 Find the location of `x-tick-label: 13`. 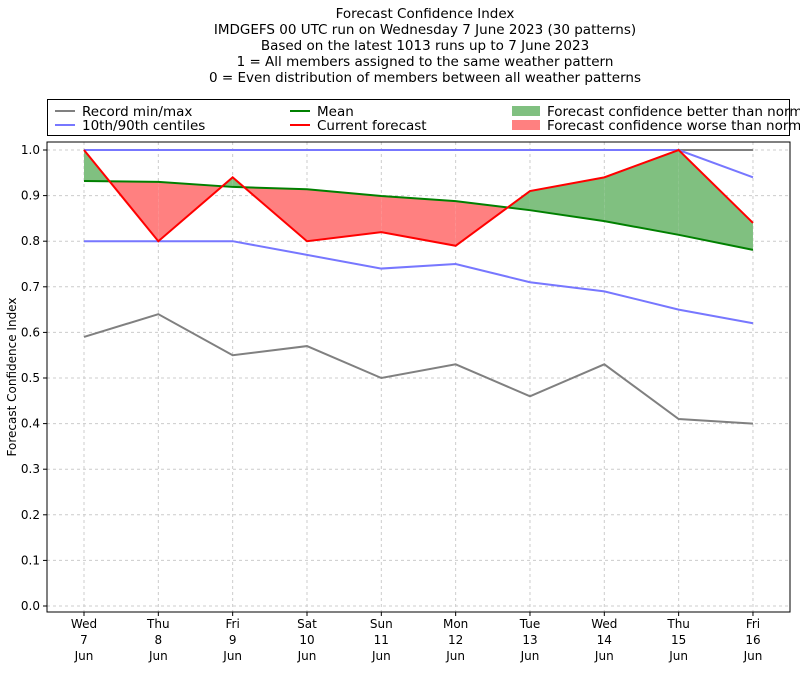

x-tick-label: 13 is located at coordinates (529, 640).